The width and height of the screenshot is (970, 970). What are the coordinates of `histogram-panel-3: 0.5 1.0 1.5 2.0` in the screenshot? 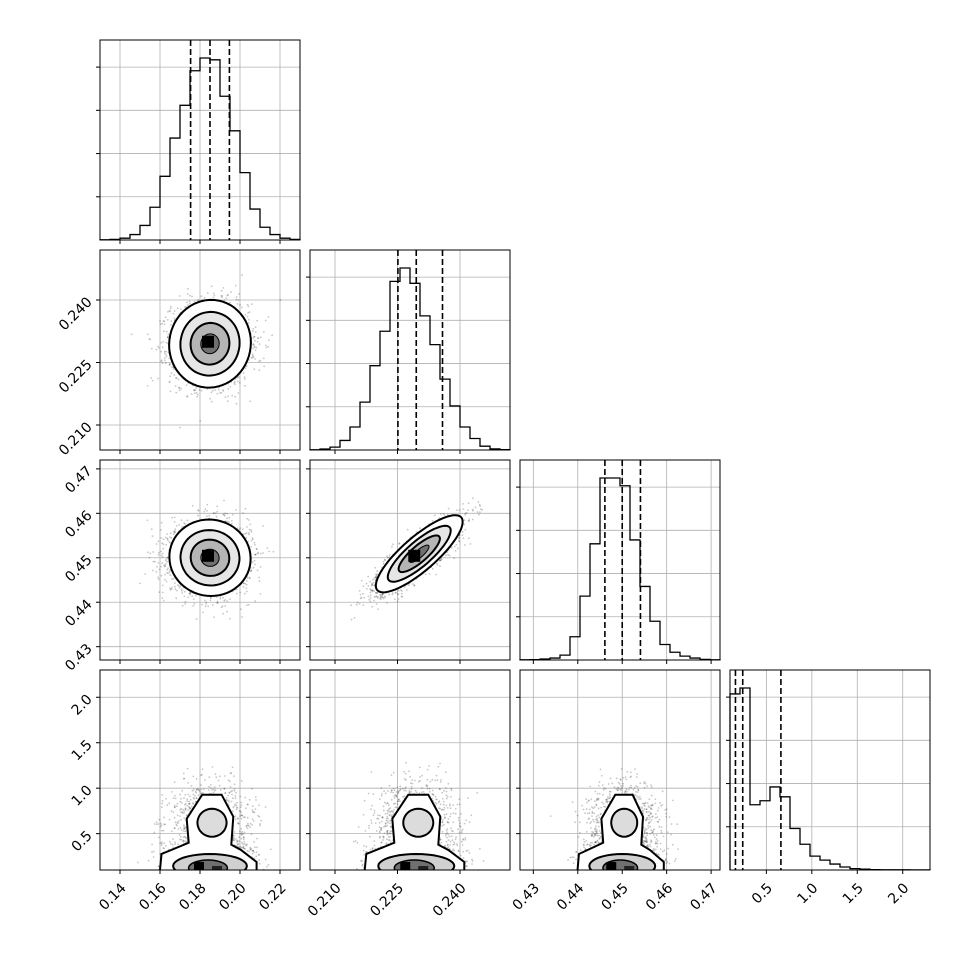 It's located at (828, 788).